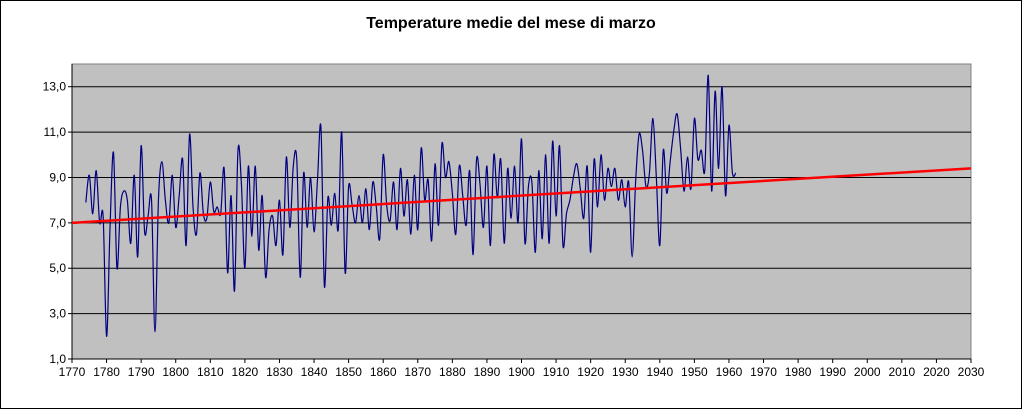  What do you see at coordinates (625, 372) in the screenshot?
I see `x-tick-label: 1930` at bounding box center [625, 372].